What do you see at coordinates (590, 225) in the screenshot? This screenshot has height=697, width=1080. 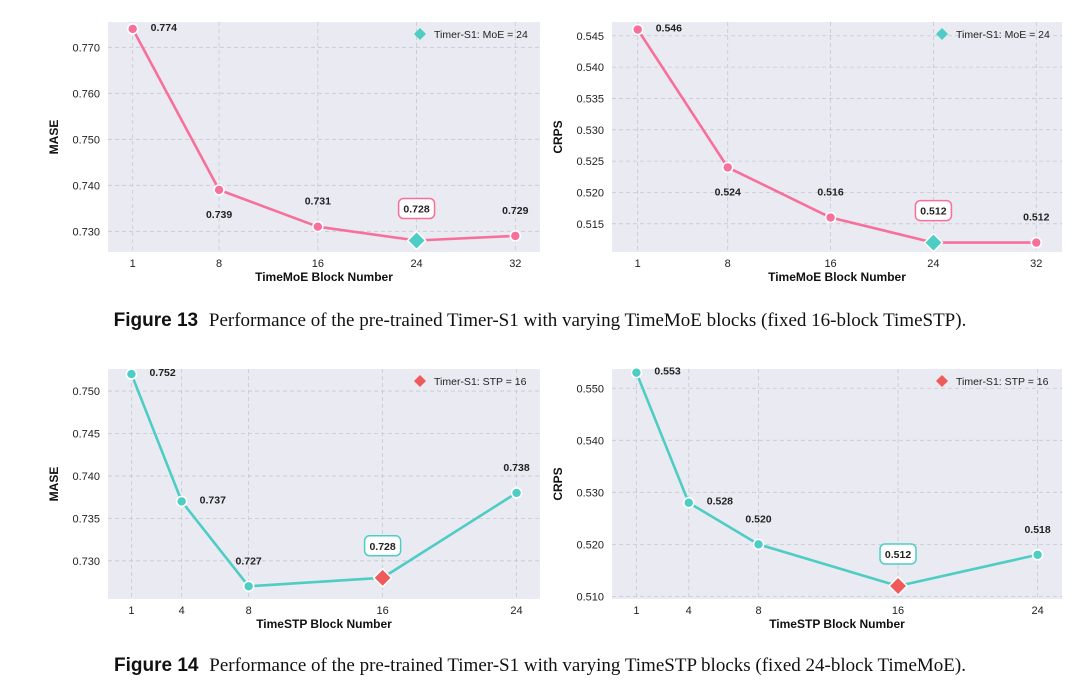 I see `y-tick-label: 0.515` at bounding box center [590, 225].